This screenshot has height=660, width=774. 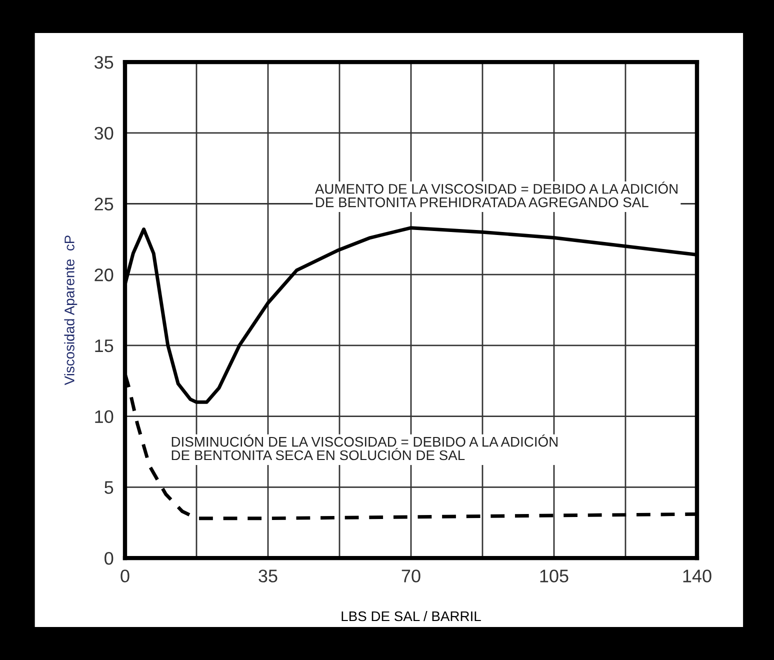 I want to click on x-tick-label: 105, so click(x=554, y=576).